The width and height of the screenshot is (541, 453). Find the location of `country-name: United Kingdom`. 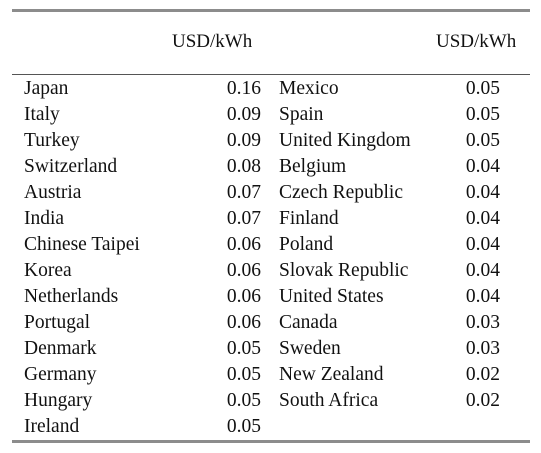

country-name: United Kingdom is located at coordinates (345, 140).